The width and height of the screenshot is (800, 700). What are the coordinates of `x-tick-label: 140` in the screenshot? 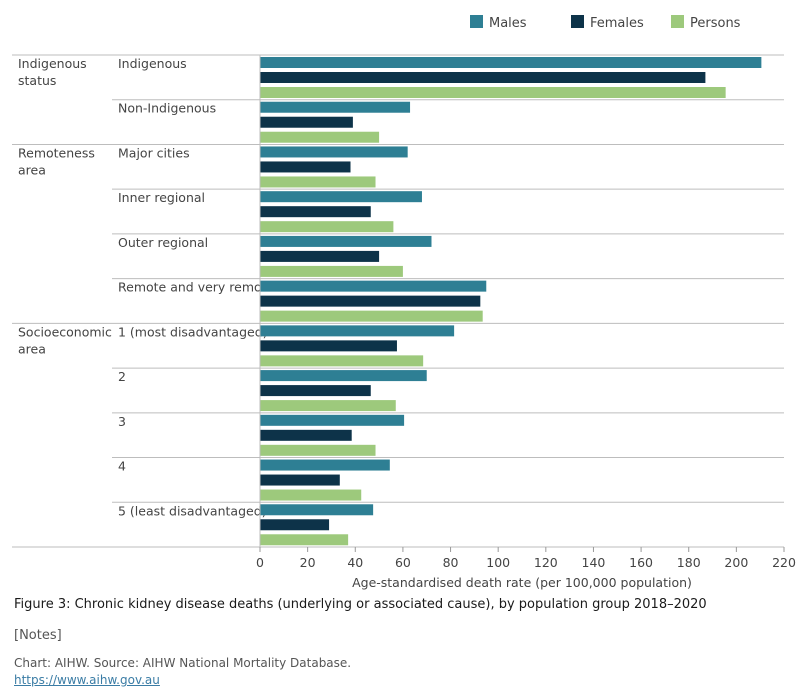 It's located at (594, 562).